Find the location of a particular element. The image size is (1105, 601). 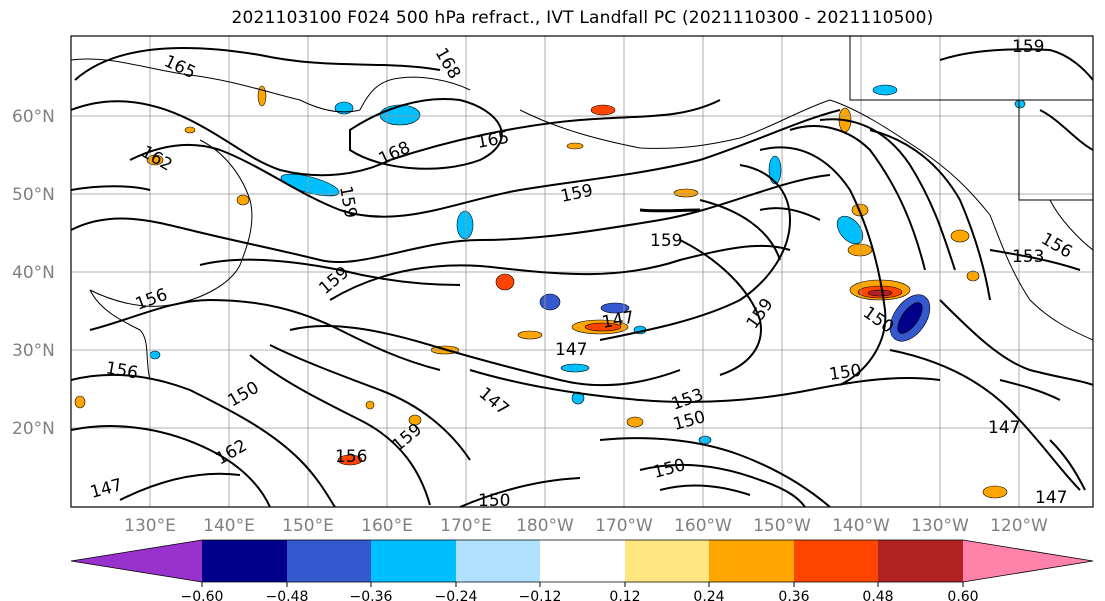

lon-label: 130°W is located at coordinates (940, 526).